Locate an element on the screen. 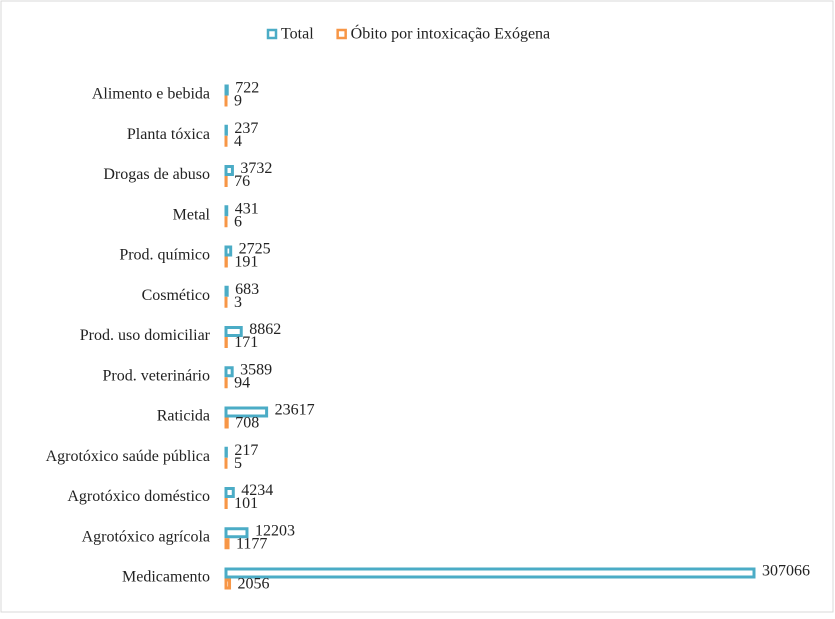 The height and width of the screenshot is (619, 835). data-label: 3 is located at coordinates (238, 302).